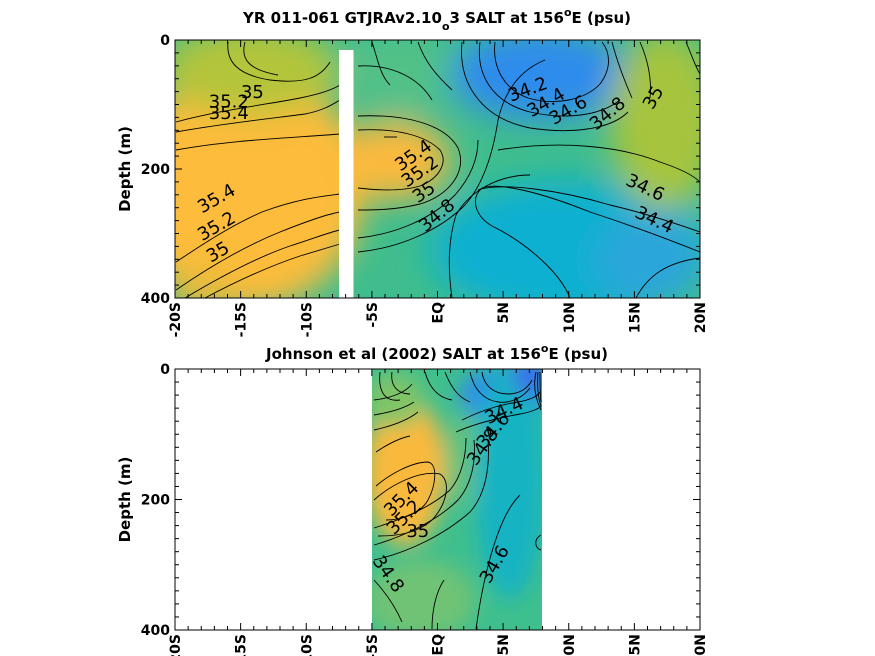 This screenshot has width=875, height=656. Describe the element at coordinates (229, 102) in the screenshot. I see `contour-label: 35.2` at that location.